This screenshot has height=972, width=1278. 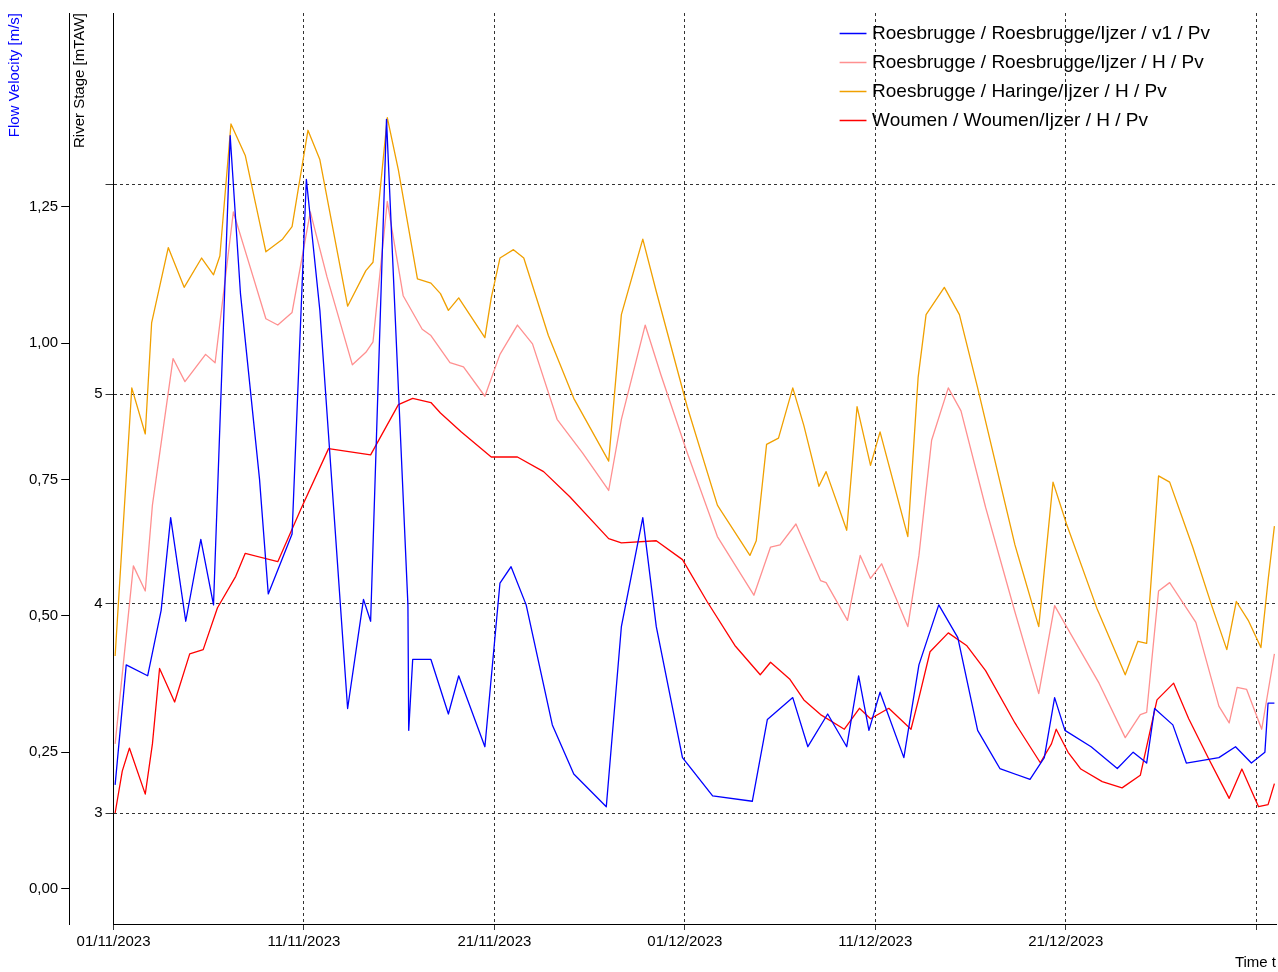 I want to click on x-tick-label: 01/12/2023, so click(x=685, y=941).